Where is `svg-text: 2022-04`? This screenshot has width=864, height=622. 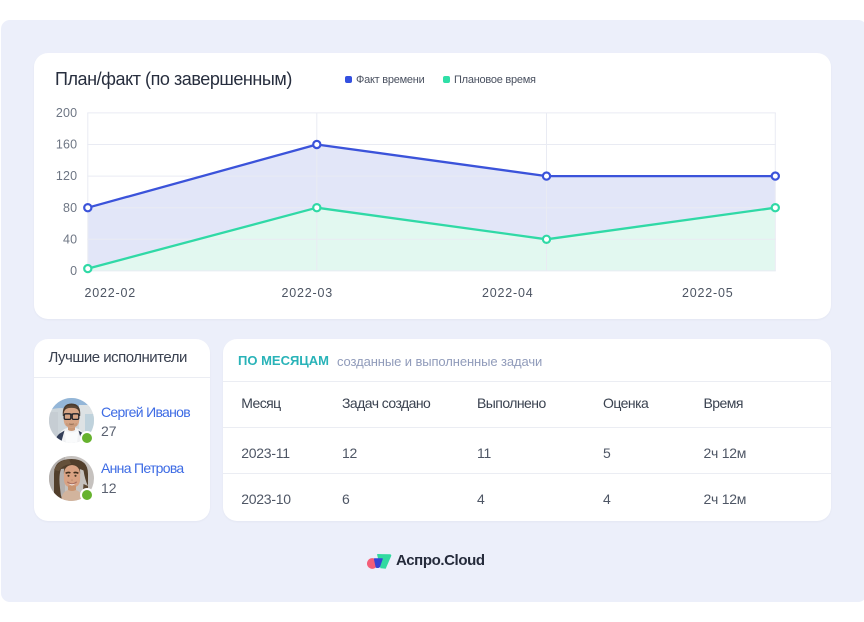
svg-text: 2022-04 is located at coordinates (507, 293).